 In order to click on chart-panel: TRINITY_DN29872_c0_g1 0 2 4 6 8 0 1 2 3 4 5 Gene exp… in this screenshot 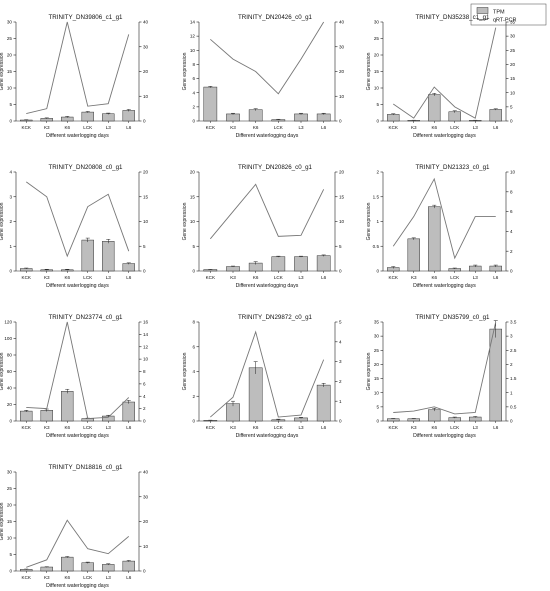, I will do `click(262, 376)`.